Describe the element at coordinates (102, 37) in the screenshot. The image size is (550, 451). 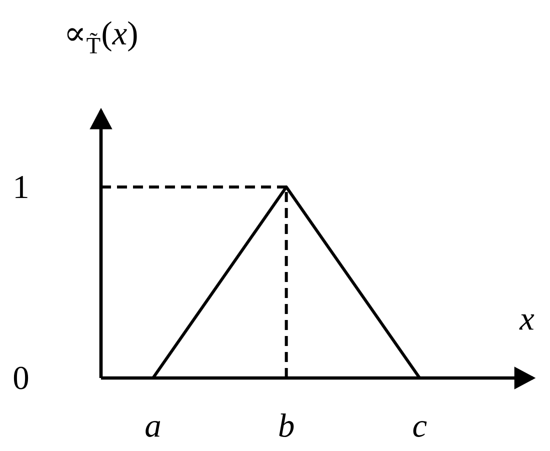
I see `y-axis-title: ∝$_{T̃}$(x)` at that location.